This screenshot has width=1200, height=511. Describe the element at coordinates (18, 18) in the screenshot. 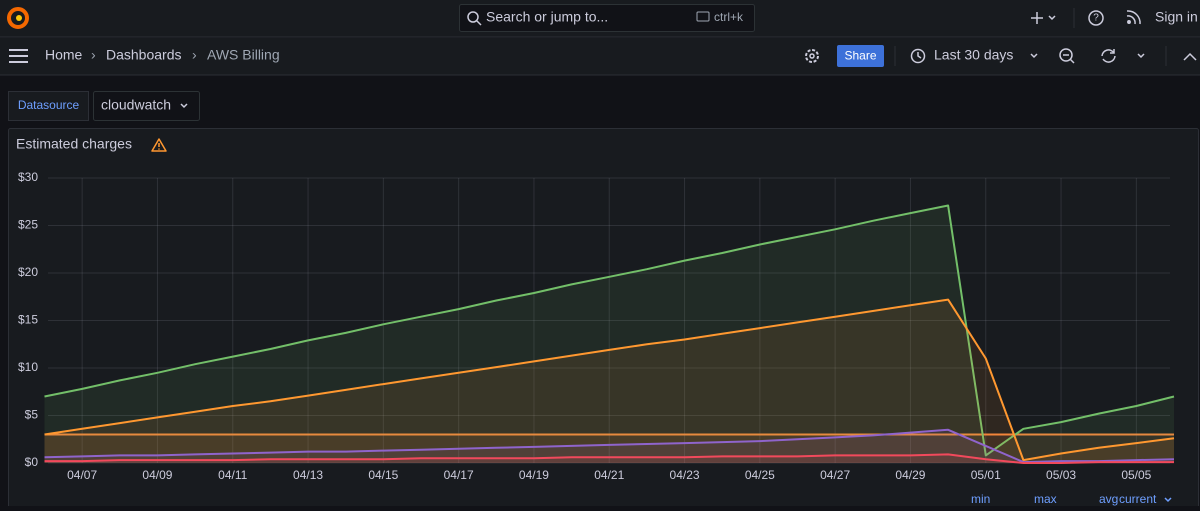

I see `logo` at that location.